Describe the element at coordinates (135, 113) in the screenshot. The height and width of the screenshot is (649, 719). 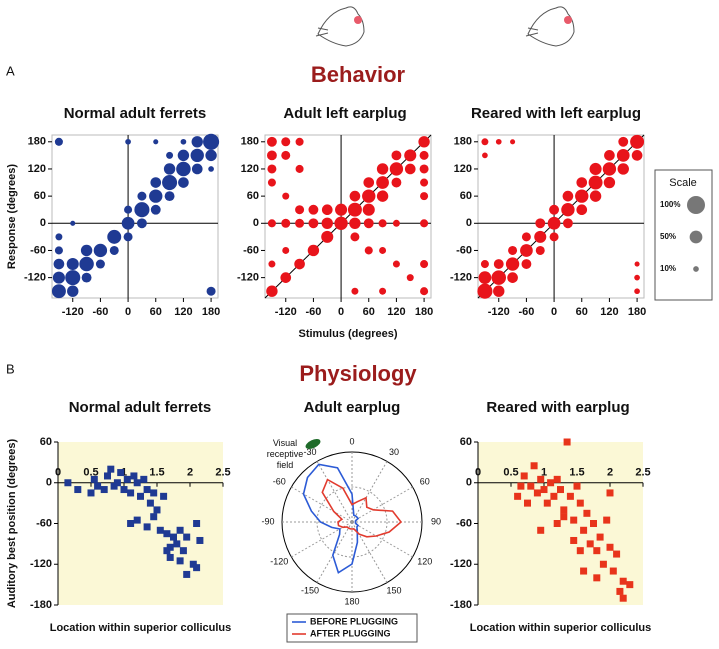
I see `chart-title: Normal adult ferrets` at that location.